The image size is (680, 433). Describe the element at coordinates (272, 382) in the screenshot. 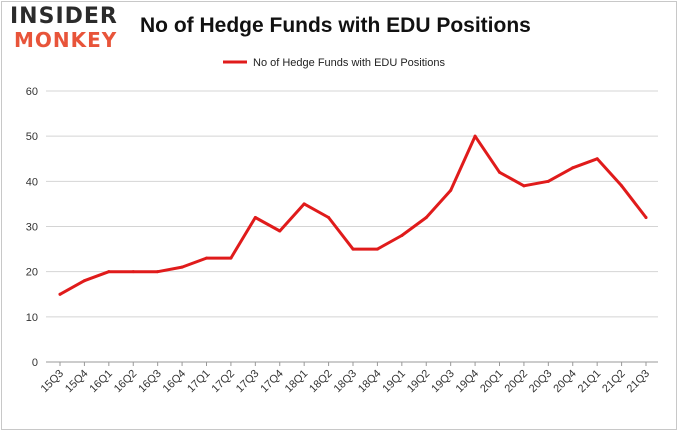

I see `x-tick-label: 17Q4` at that location.